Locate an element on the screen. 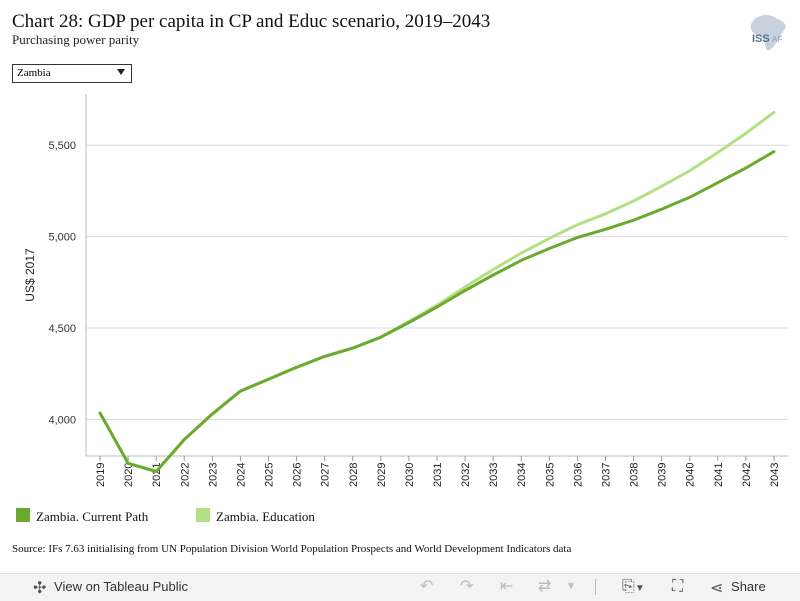 Image resolution: width=800 pixels, height=601 pixels. x-tick-label: 2032 is located at coordinates (466, 475).